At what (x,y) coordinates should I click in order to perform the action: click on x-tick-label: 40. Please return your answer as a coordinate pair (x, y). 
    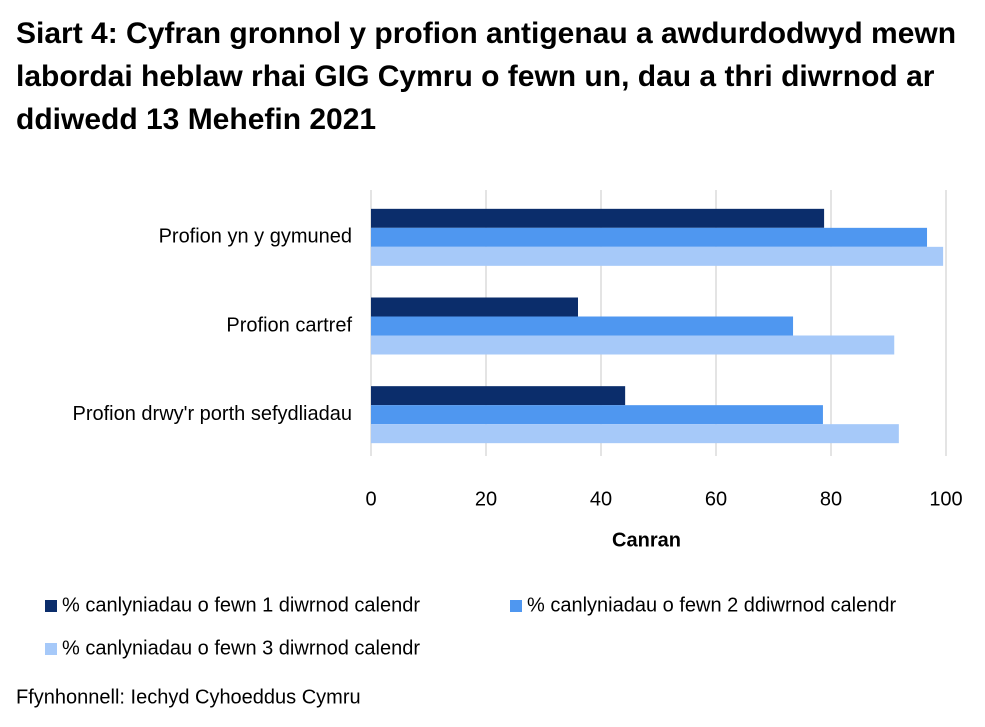
    Looking at the image, I should click on (601, 499).